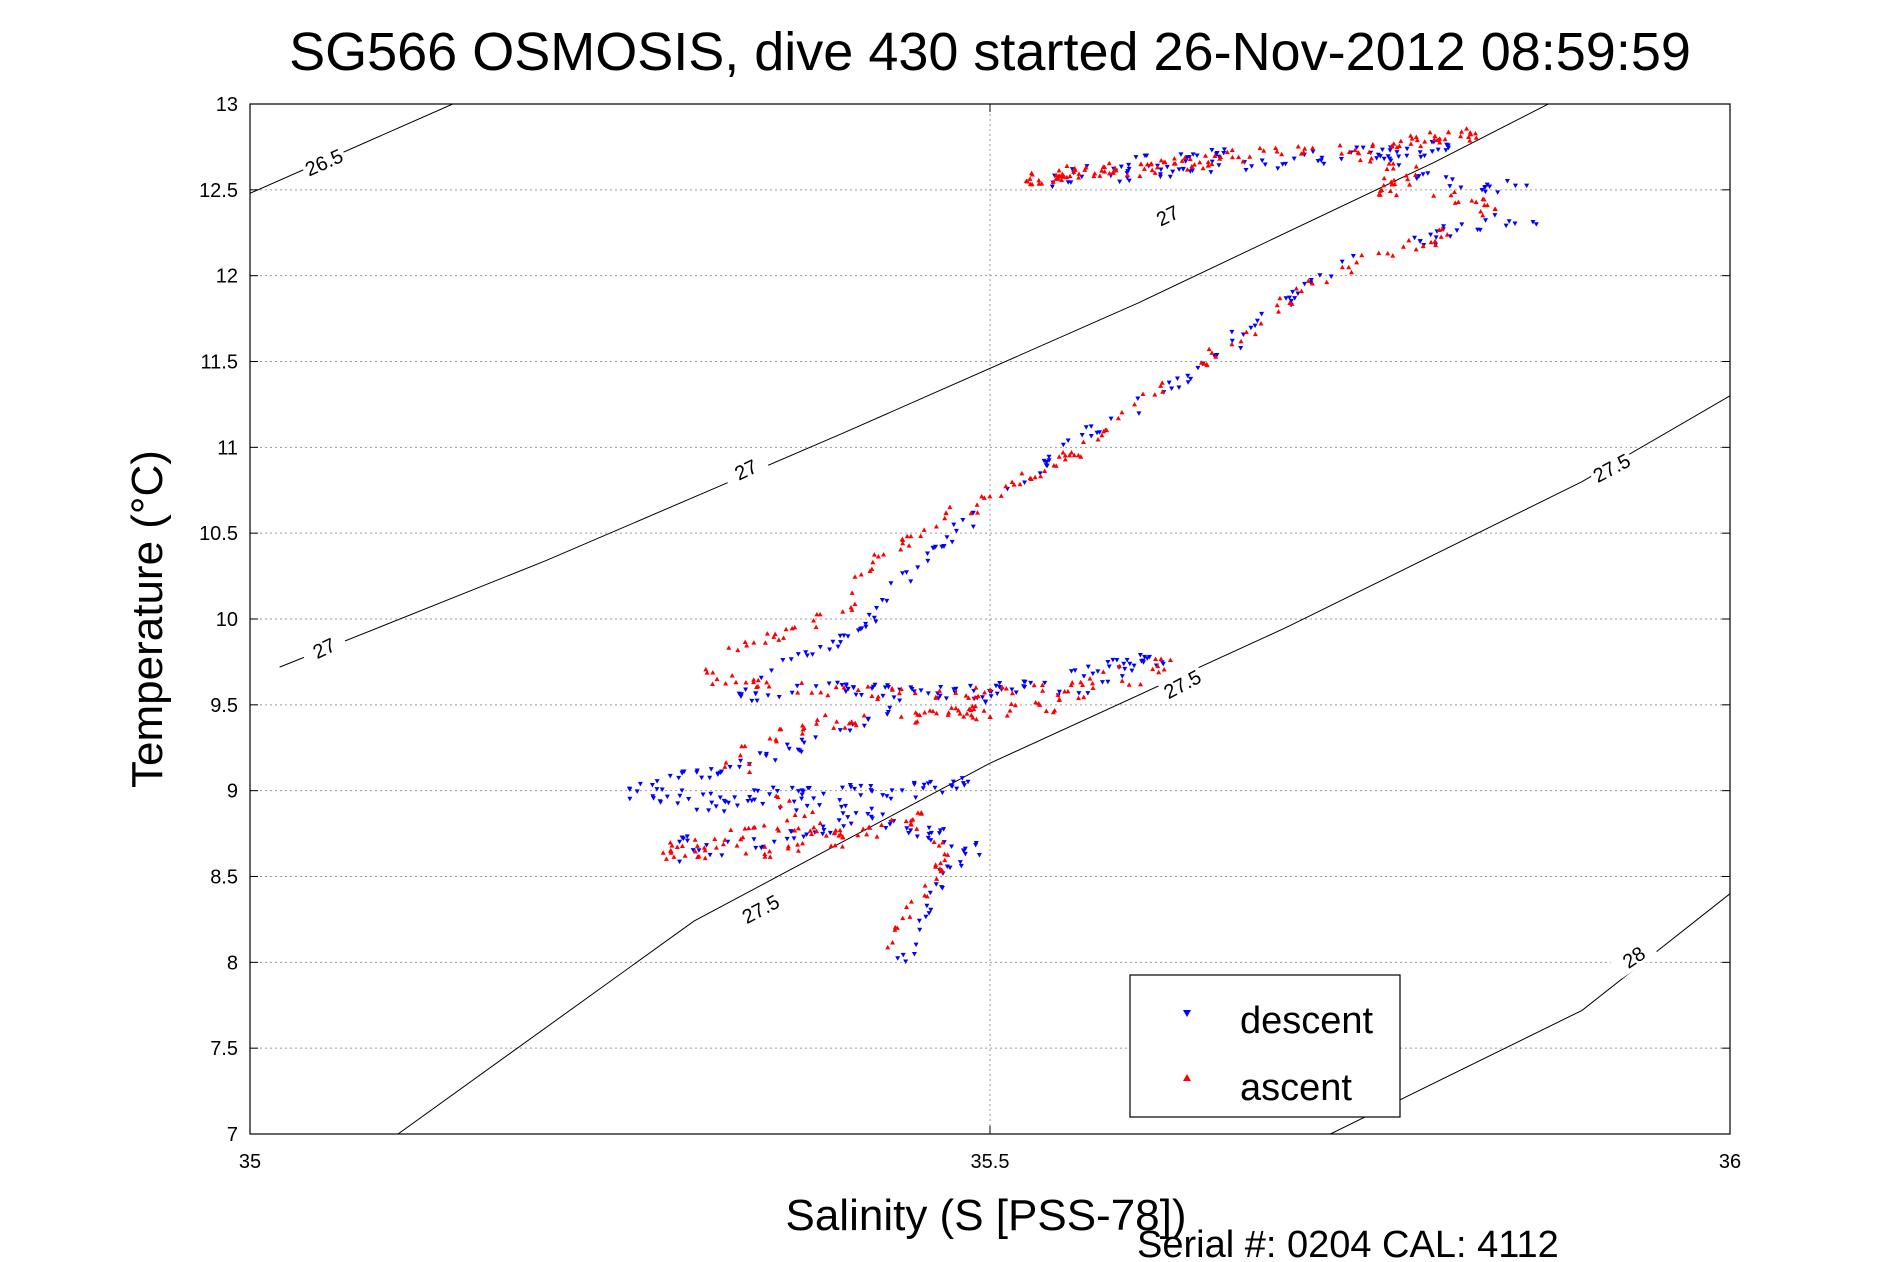 The height and width of the screenshot is (1262, 1891). What do you see at coordinates (323, 161) in the screenshot?
I see `contour-label-bg` at bounding box center [323, 161].